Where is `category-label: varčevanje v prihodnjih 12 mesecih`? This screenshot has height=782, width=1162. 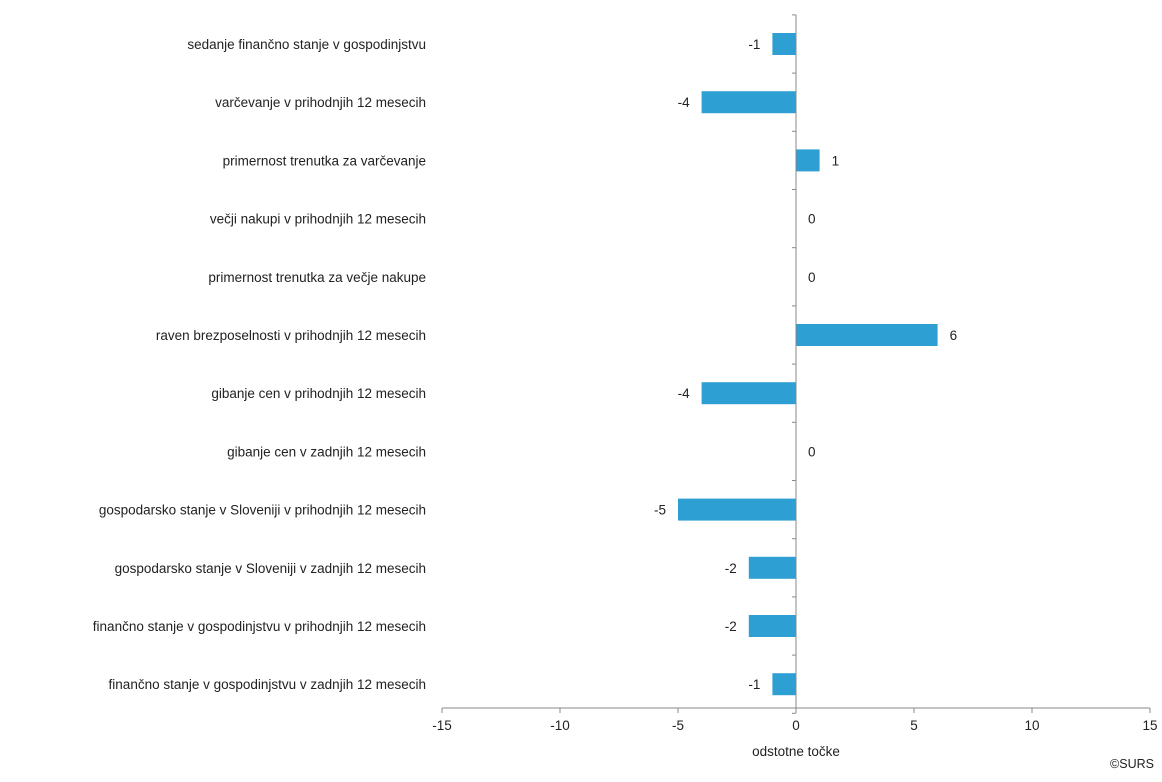
category-label: varčevanje v prihodnjih 12 mesecih is located at coordinates (320, 102).